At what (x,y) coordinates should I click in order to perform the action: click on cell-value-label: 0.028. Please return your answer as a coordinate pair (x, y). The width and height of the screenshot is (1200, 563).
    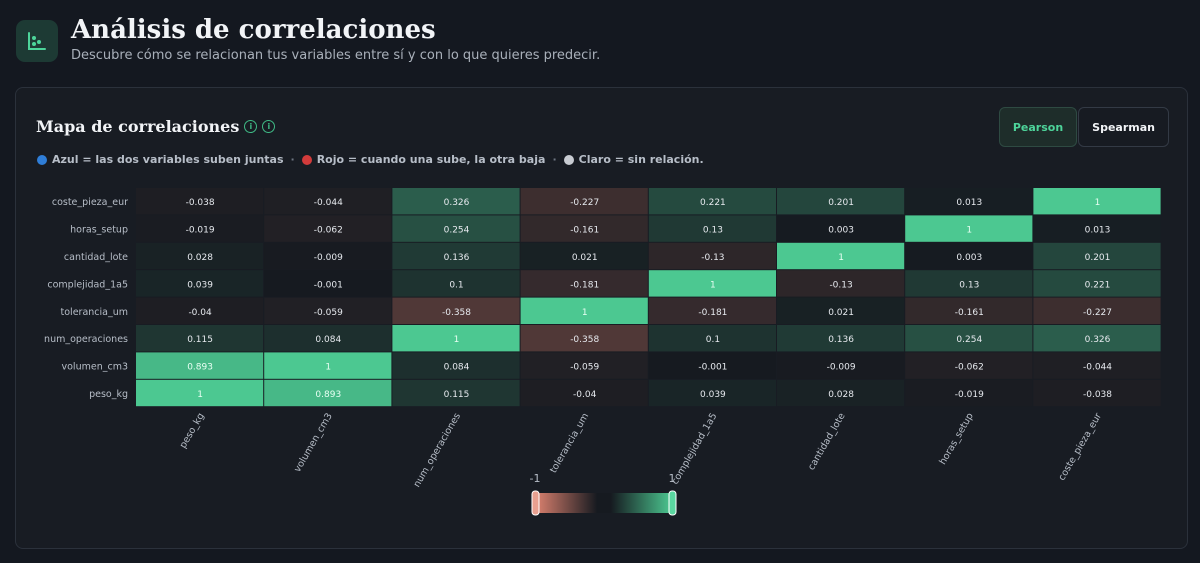
    Looking at the image, I should click on (841, 395).